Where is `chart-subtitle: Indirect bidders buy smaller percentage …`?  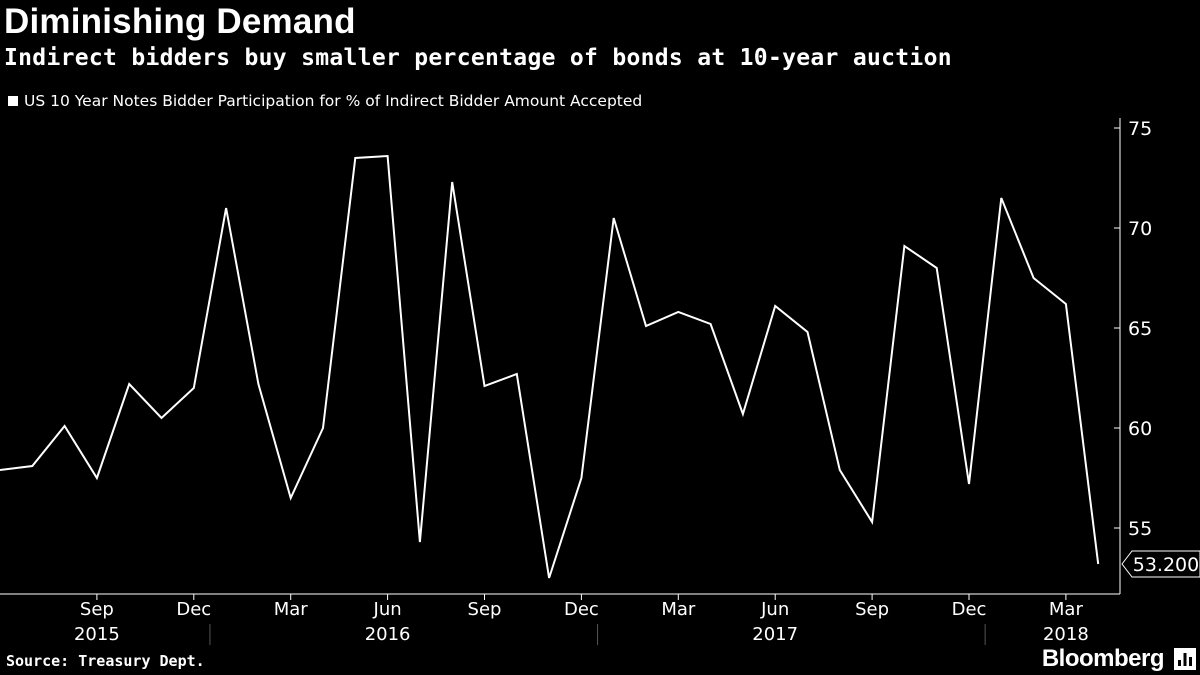
chart-subtitle: Indirect bidders buy smaller percentage … is located at coordinates (478, 58).